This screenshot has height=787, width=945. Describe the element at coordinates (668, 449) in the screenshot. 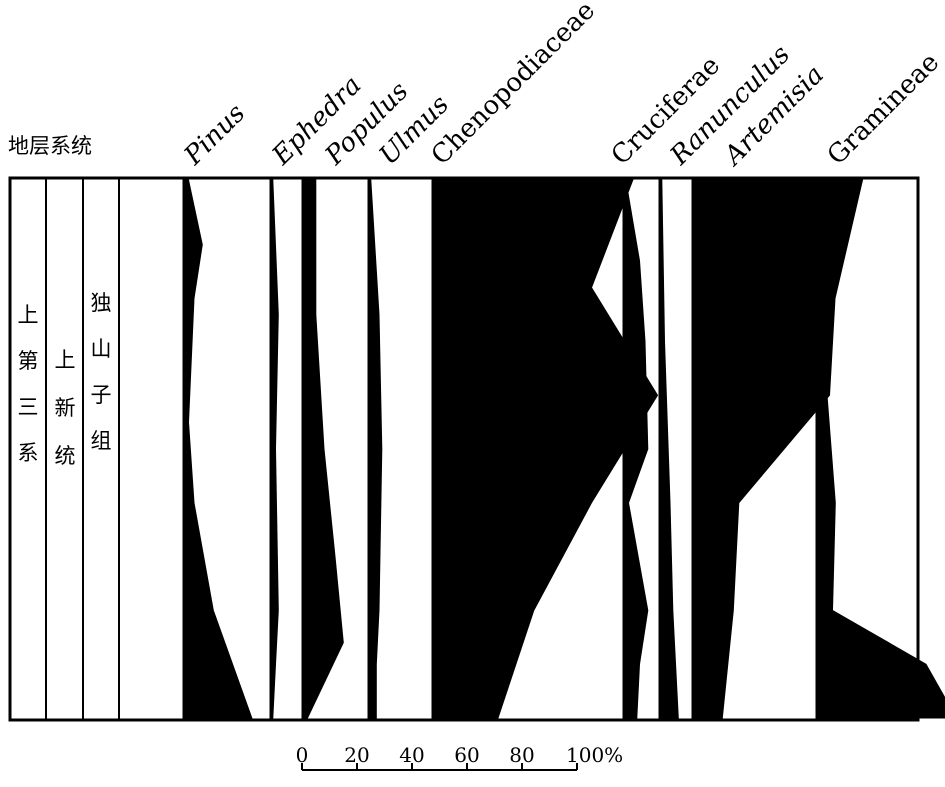

I see `curve-ranunculus` at that location.